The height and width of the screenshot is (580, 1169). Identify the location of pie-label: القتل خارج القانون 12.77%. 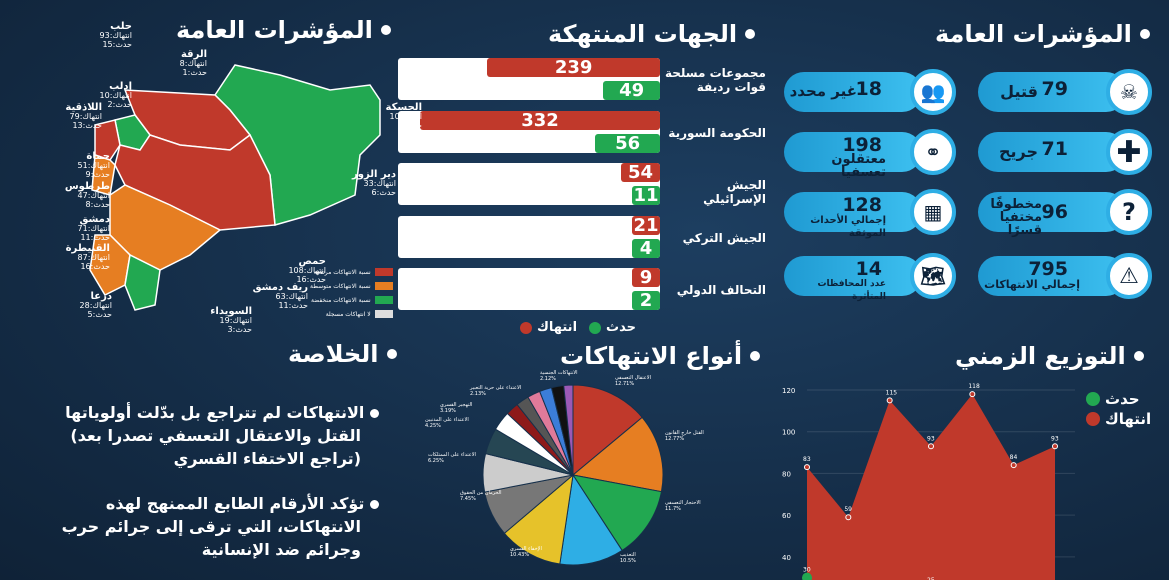
(684, 436).